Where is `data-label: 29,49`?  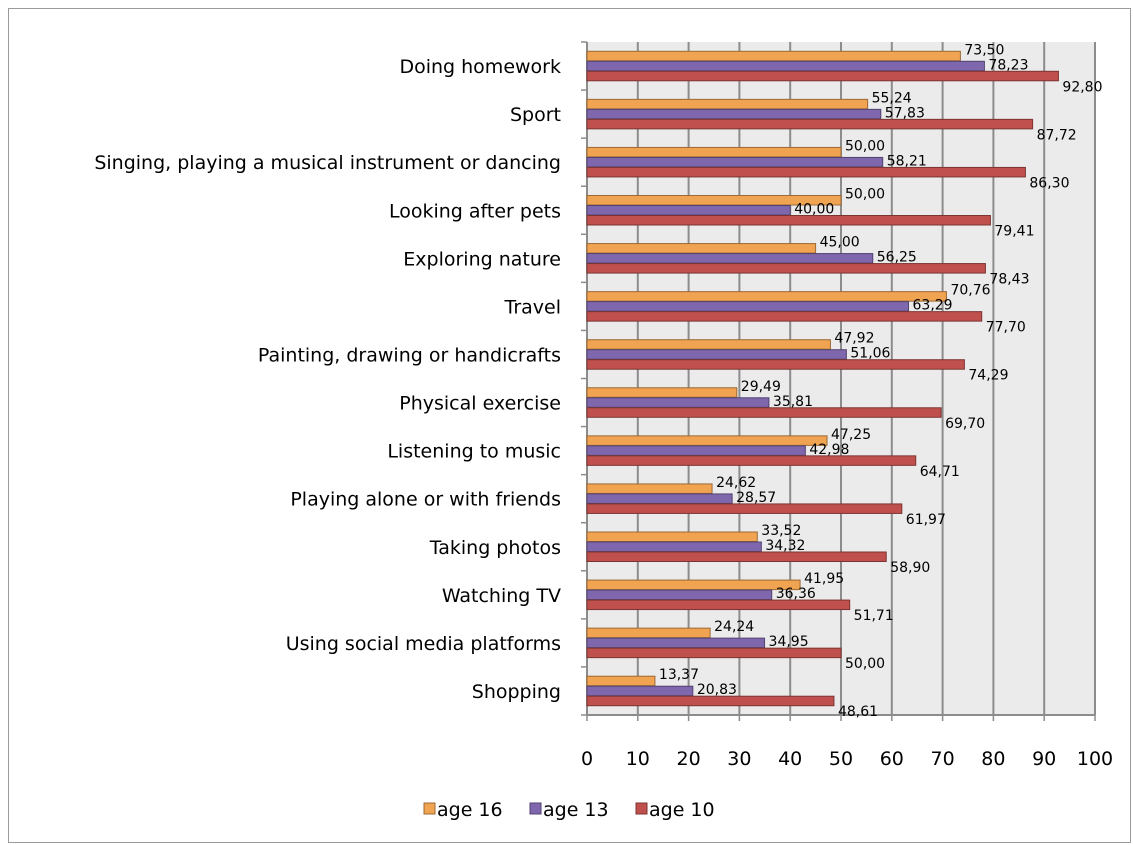
data-label: 29,49 is located at coordinates (761, 387).